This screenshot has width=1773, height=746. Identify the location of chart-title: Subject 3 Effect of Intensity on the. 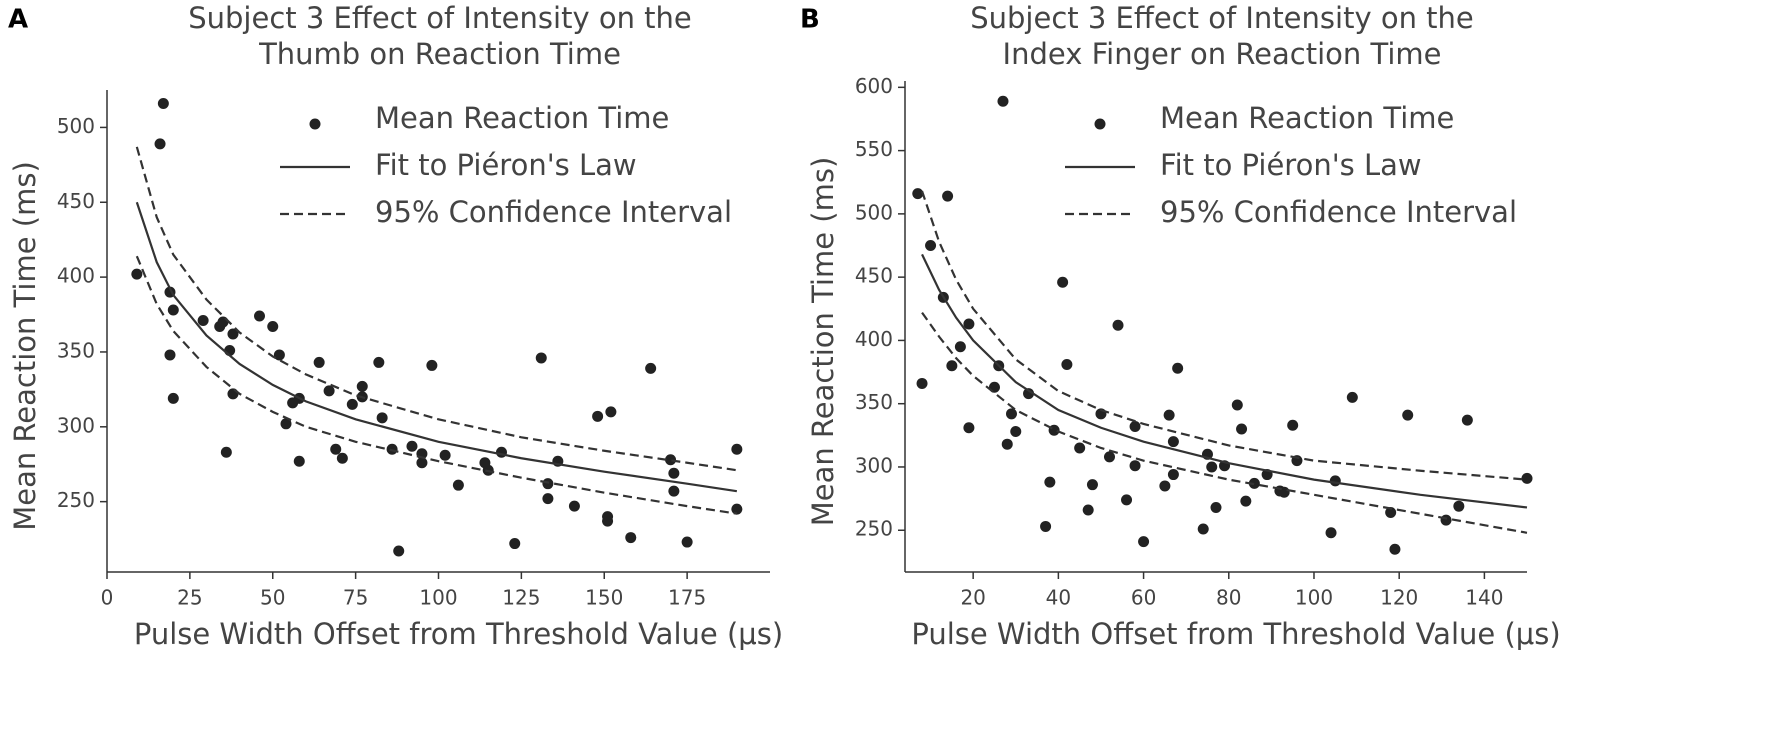
(440, 18).